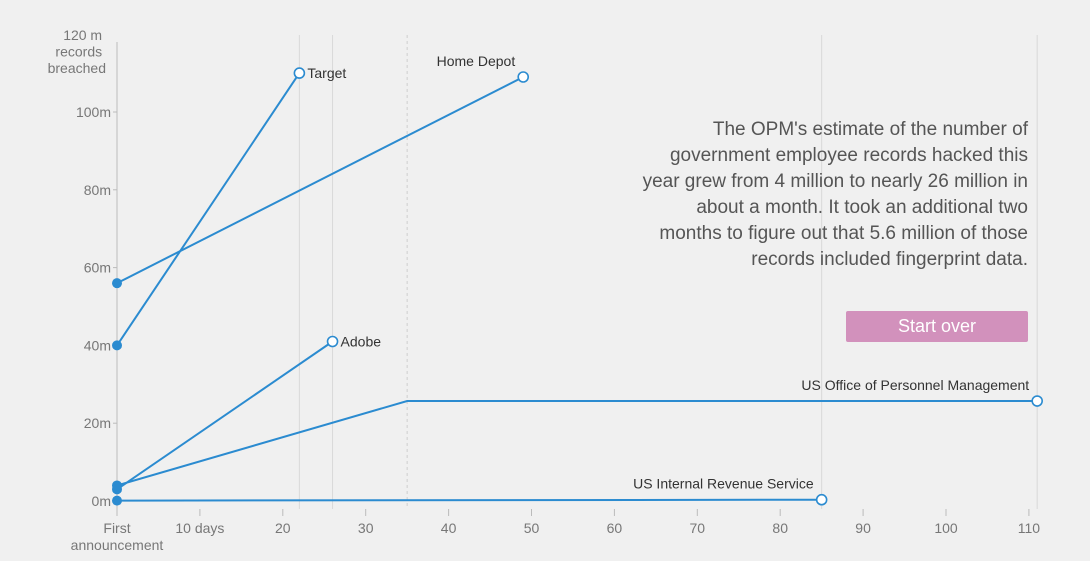 This screenshot has height=561, width=1090. Describe the element at coordinates (299, 73) in the screenshot. I see `end-point-target` at that location.